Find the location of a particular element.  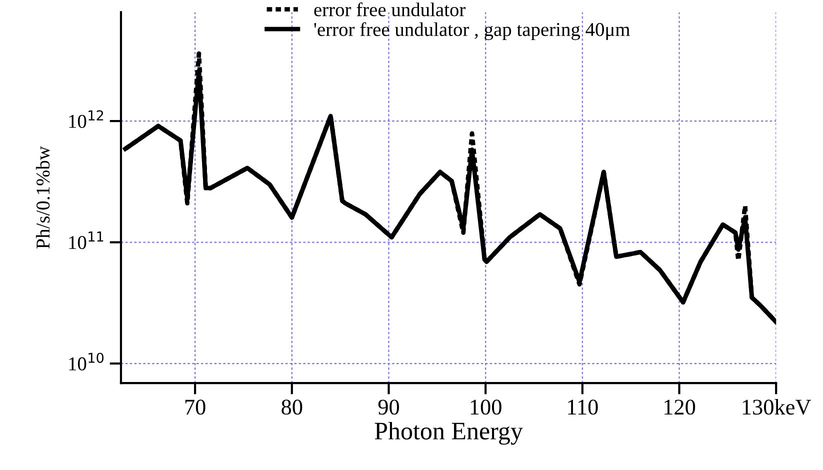

y-tick-label: 10$^{12}$ is located at coordinates (86, 119).